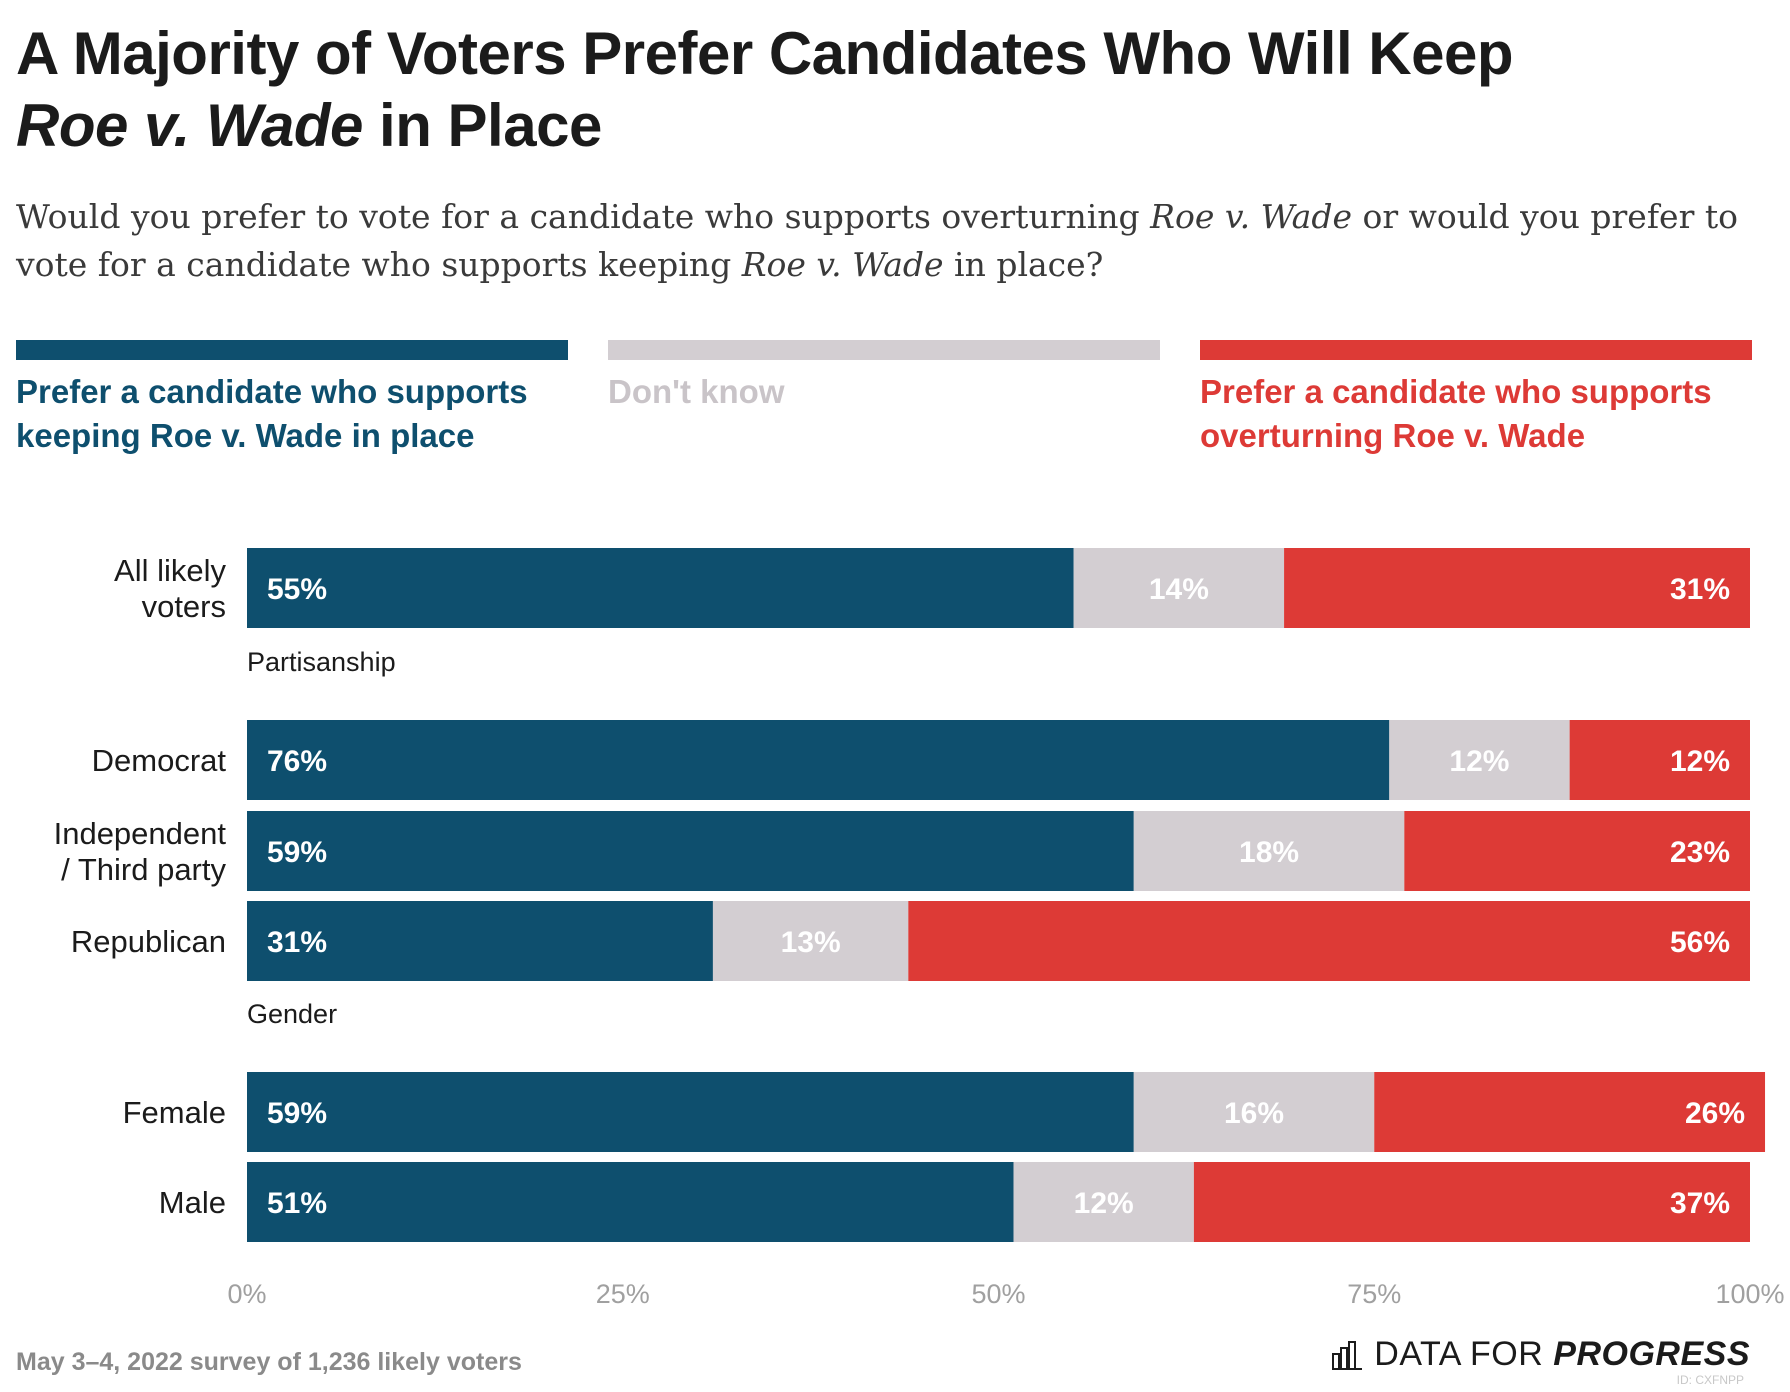  What do you see at coordinates (1651, 1354) in the screenshot?
I see `logo-text-strong: PROGRESS` at bounding box center [1651, 1354].